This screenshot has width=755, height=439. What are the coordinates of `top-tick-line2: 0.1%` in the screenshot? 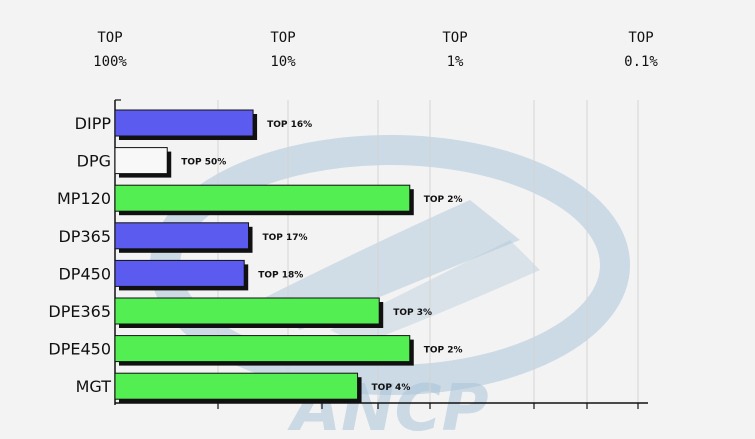 It's located at (641, 62).